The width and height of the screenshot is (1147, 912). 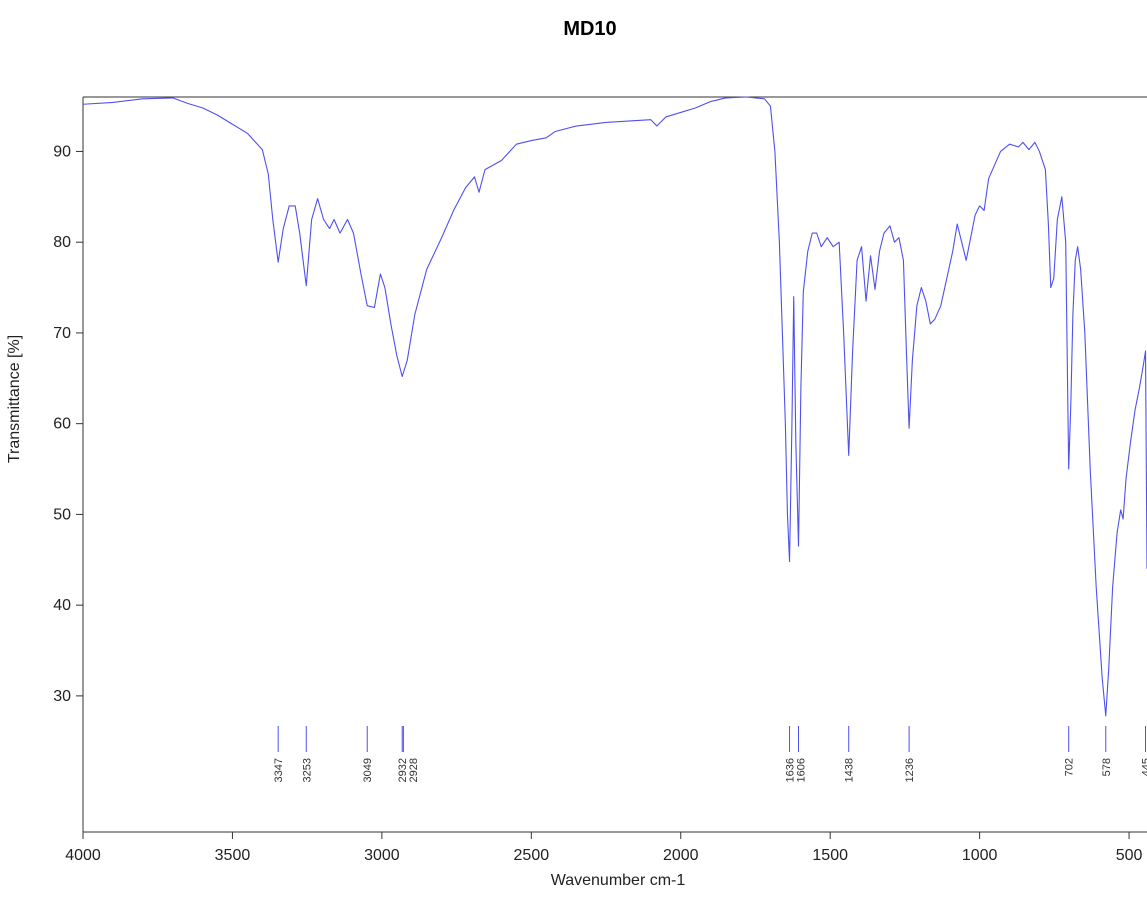 I want to click on y-tick-label: 70, so click(x=62, y=333).